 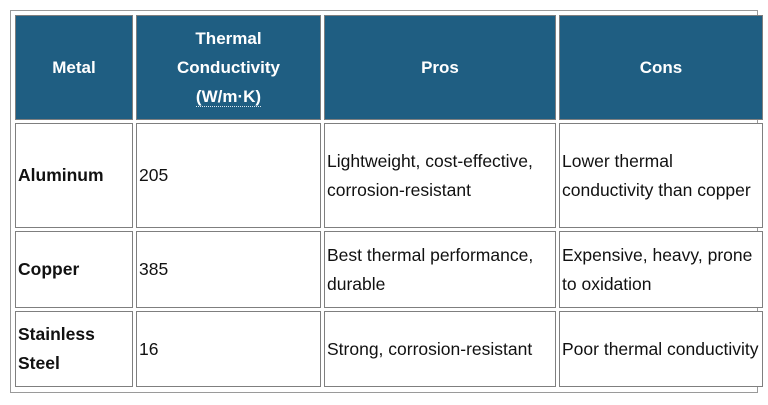 I want to click on header-conductivity-line2: Conductivity, so click(x=228, y=67).